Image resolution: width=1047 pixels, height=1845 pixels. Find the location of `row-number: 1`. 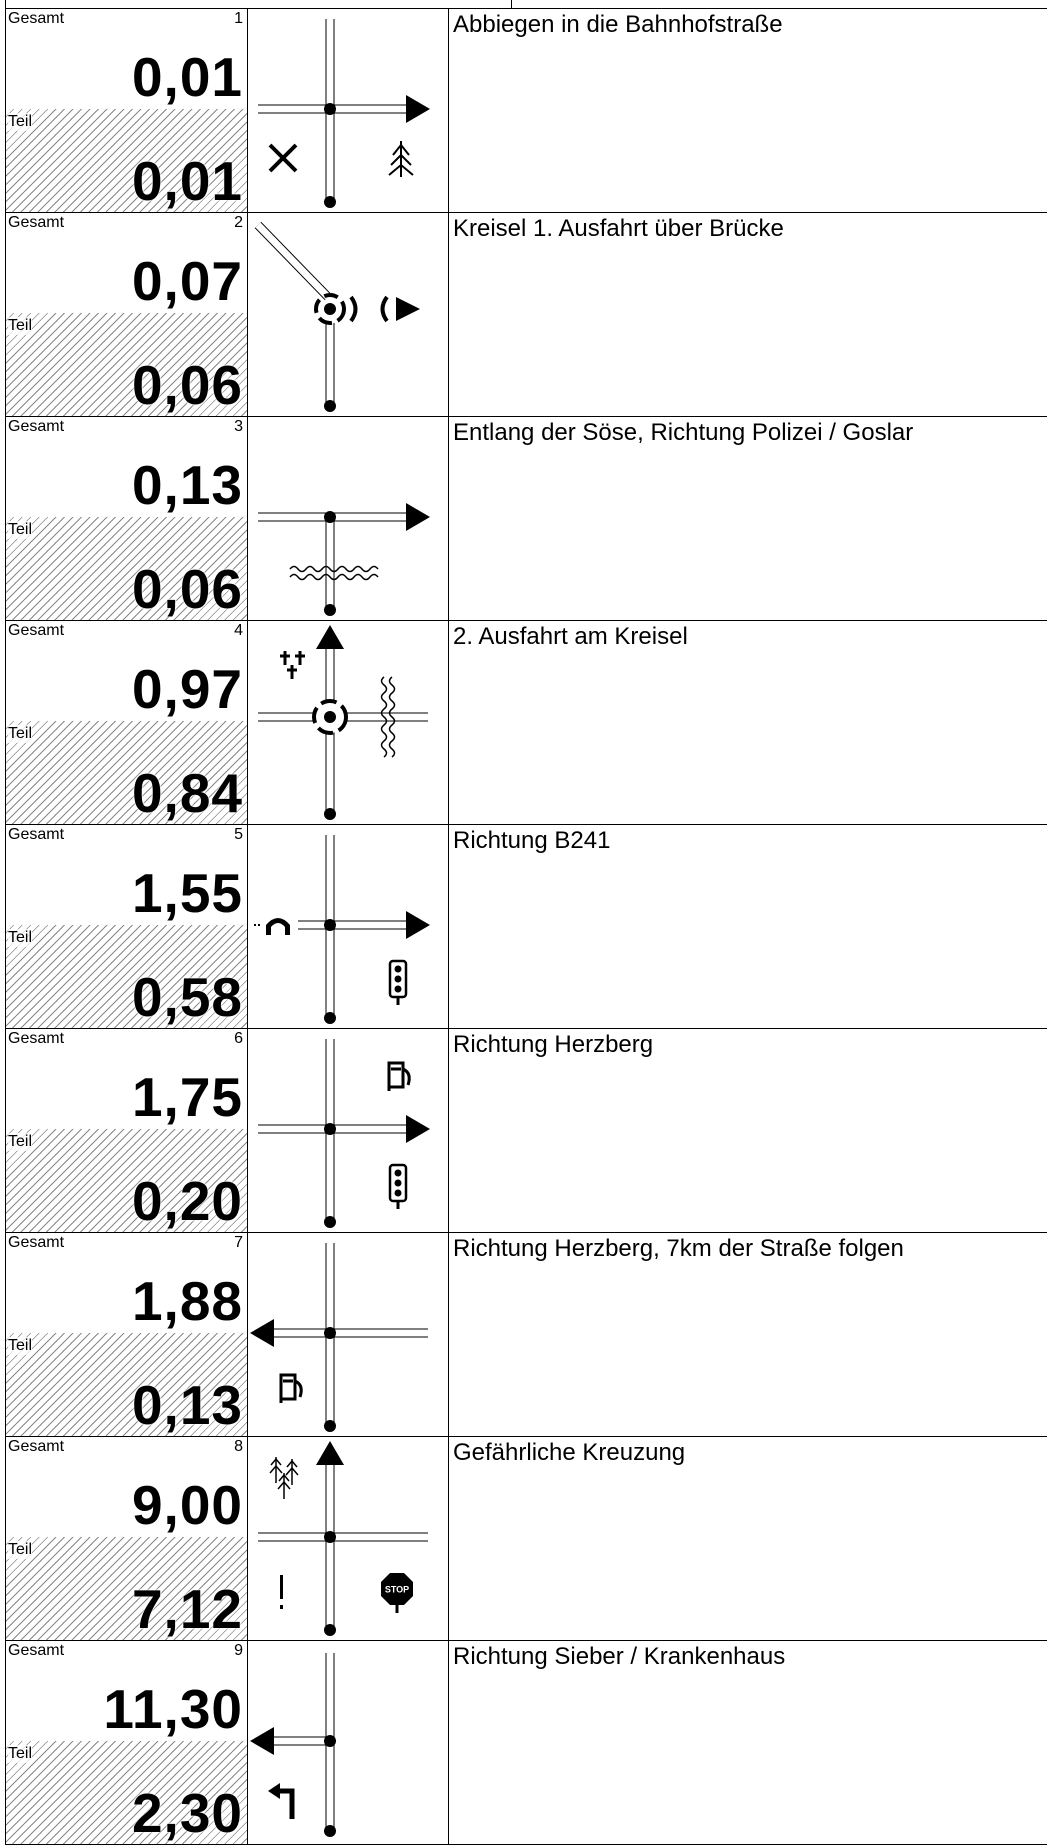

row-number: 1 is located at coordinates (238, 19).